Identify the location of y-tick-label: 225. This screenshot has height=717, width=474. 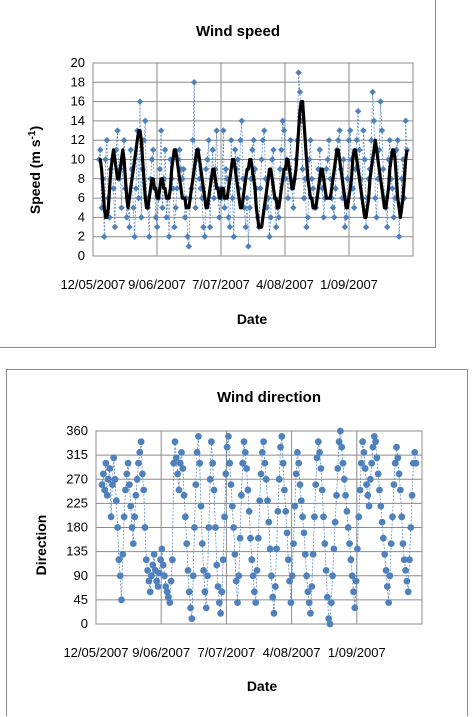
(77, 502).